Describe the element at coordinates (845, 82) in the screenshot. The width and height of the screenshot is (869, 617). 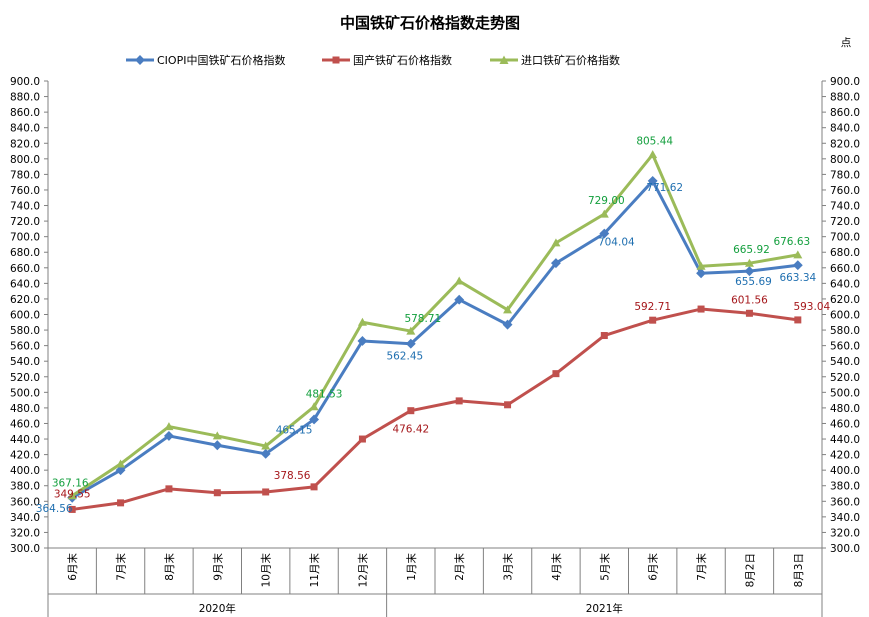
I see `y-tick-label-right: 900.0` at that location.